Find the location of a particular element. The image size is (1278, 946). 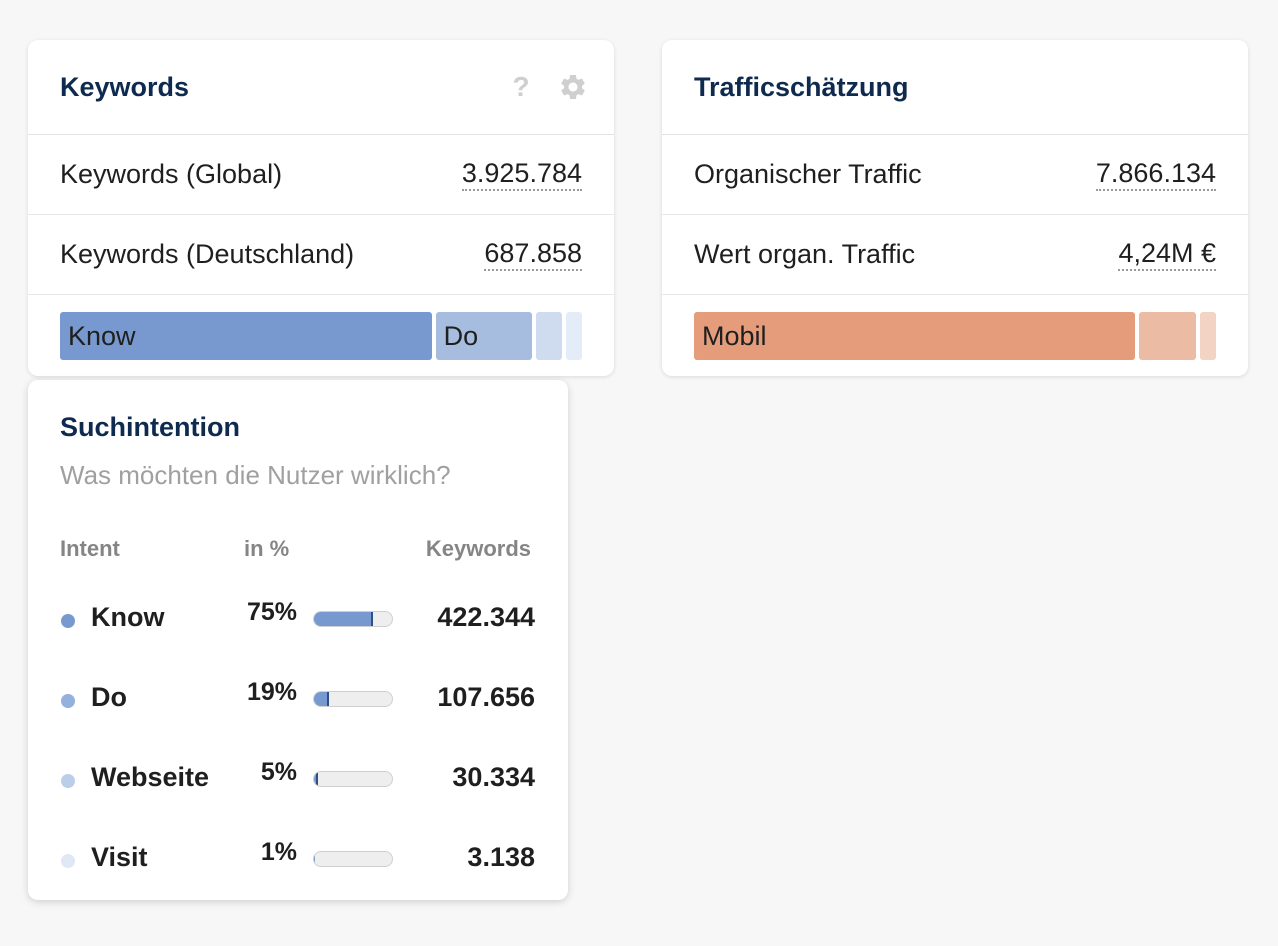

intent-keyword-count: 107.656 is located at coordinates (486, 697).